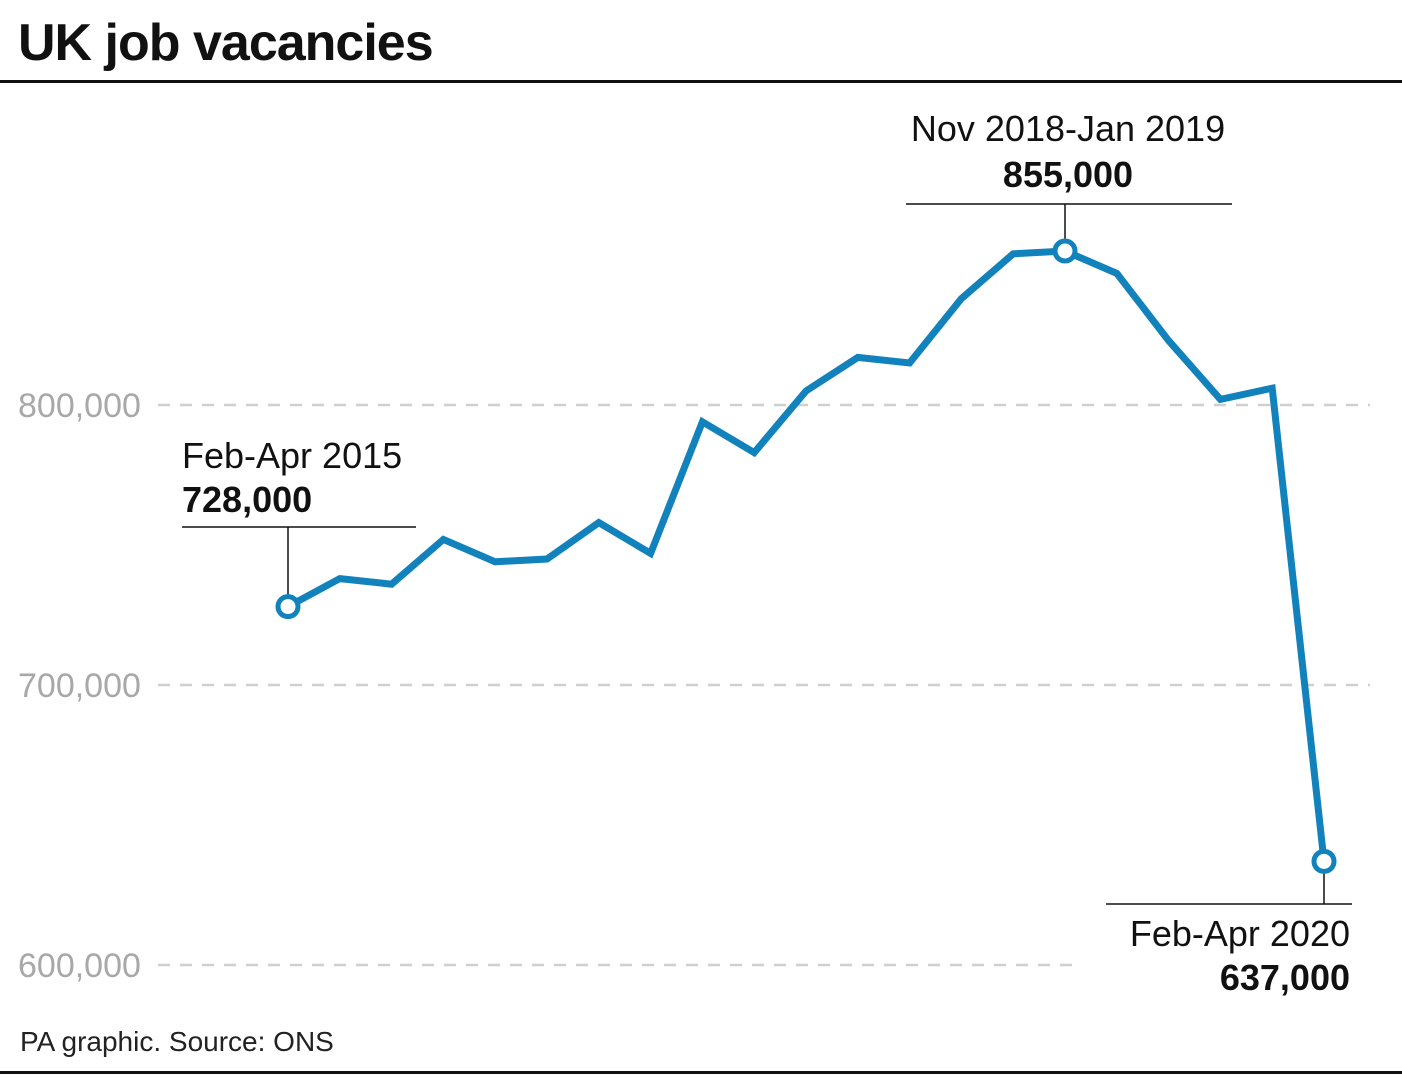 The width and height of the screenshot is (1402, 1084). Describe the element at coordinates (701, 1072) in the screenshot. I see `bottom-rule` at that location.